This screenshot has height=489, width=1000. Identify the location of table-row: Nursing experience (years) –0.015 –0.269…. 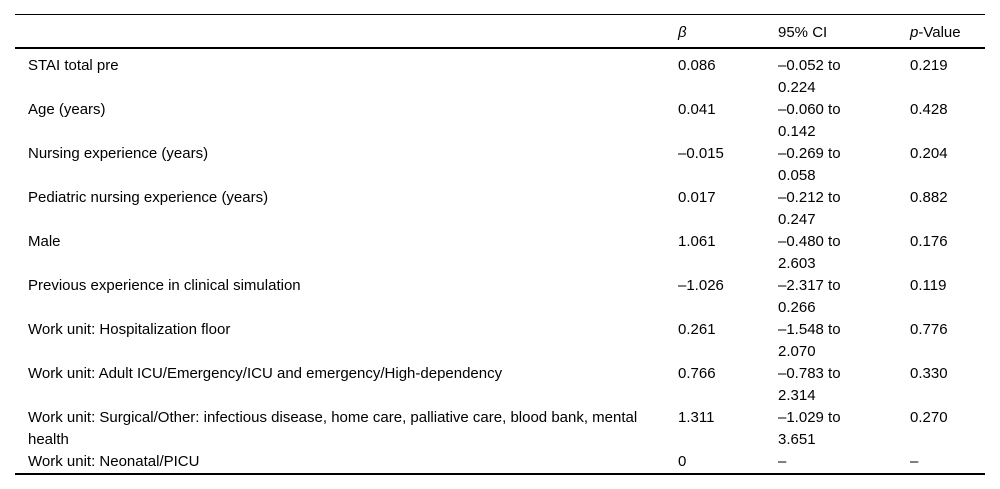
(500, 165).